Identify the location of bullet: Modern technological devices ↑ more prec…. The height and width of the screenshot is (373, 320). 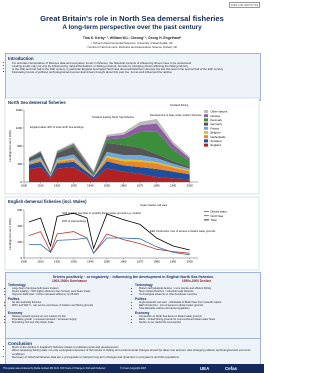
(198, 289).